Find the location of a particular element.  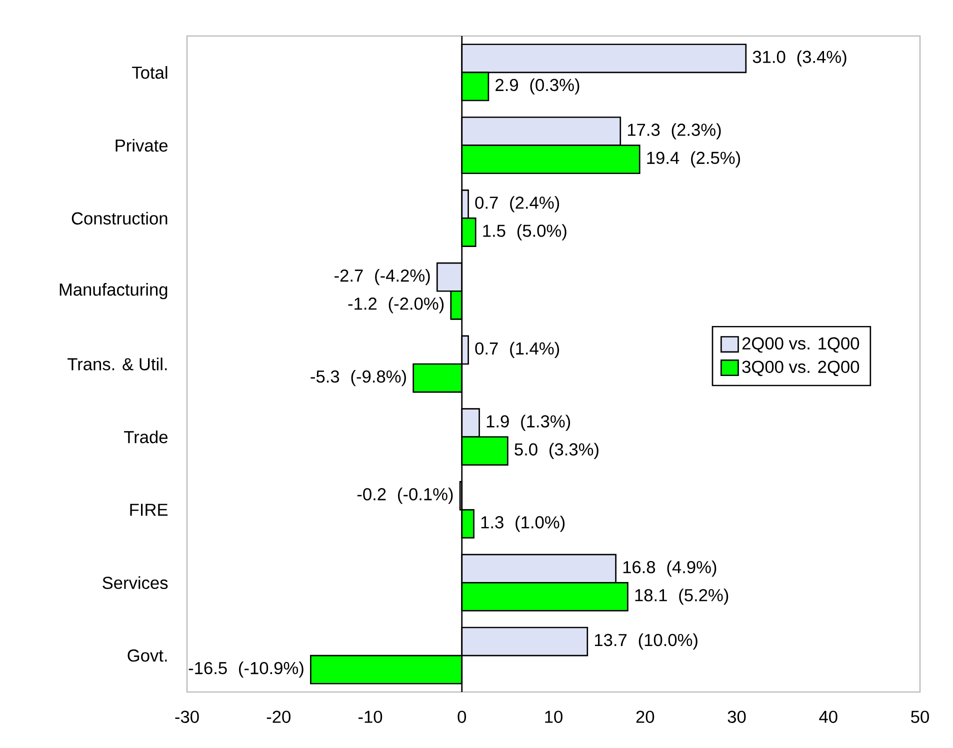

data-label: -16.5 (-10.9%) is located at coordinates (246, 670).